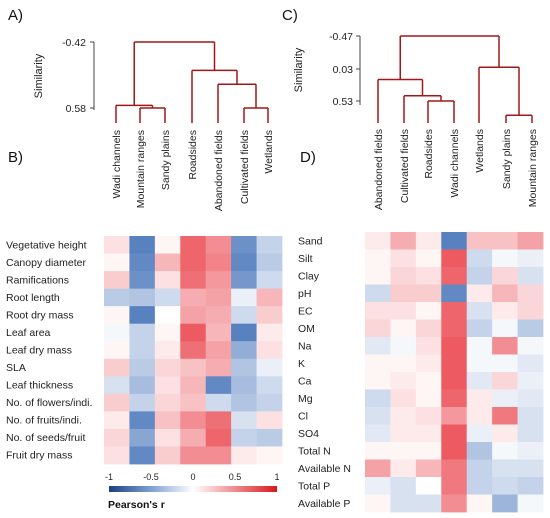 This screenshot has width=550, height=518. Describe the element at coordinates (324, 469) in the screenshot. I see `heat-d-row-label: Available N` at that location.